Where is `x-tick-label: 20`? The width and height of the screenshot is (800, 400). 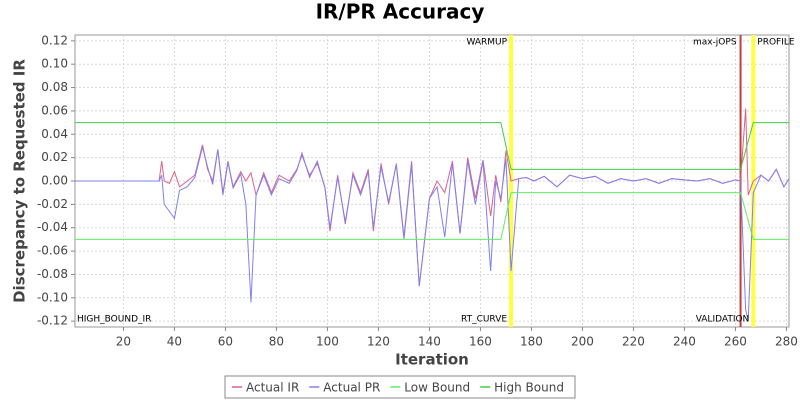 x-tick-label: 20 is located at coordinates (123, 342).